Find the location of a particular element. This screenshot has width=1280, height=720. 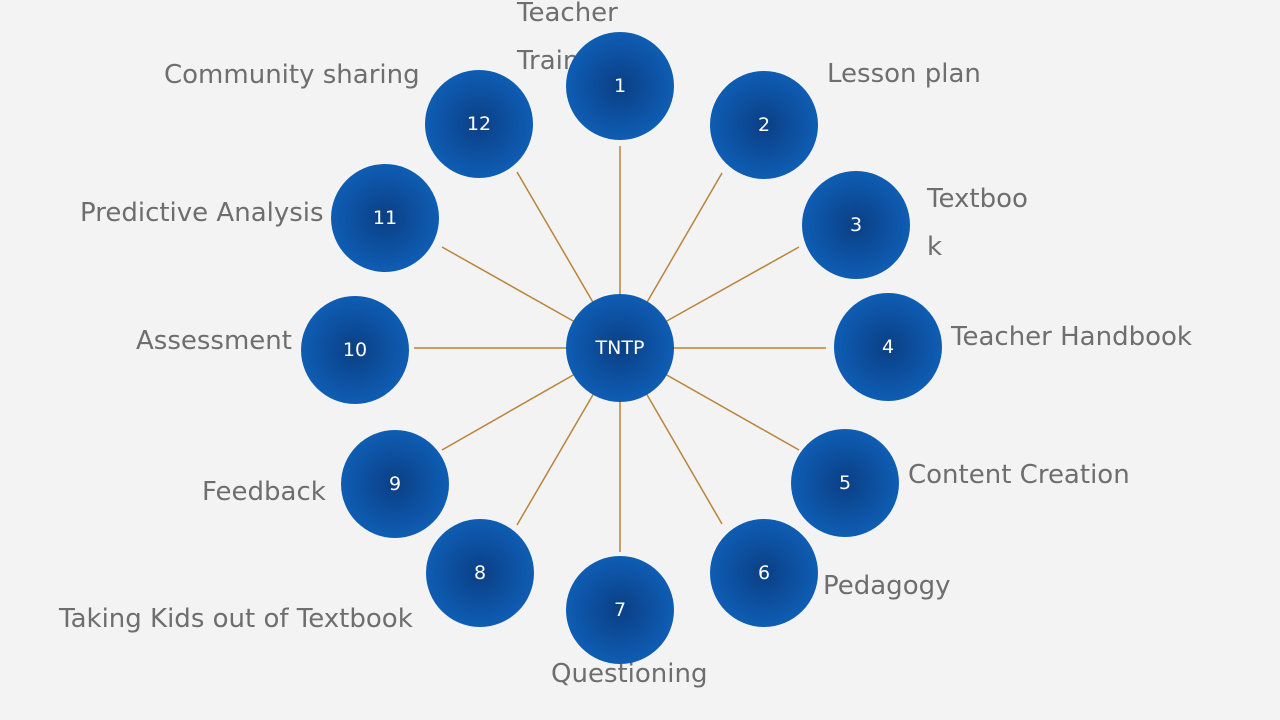

node-number-7: 7 is located at coordinates (620, 610).